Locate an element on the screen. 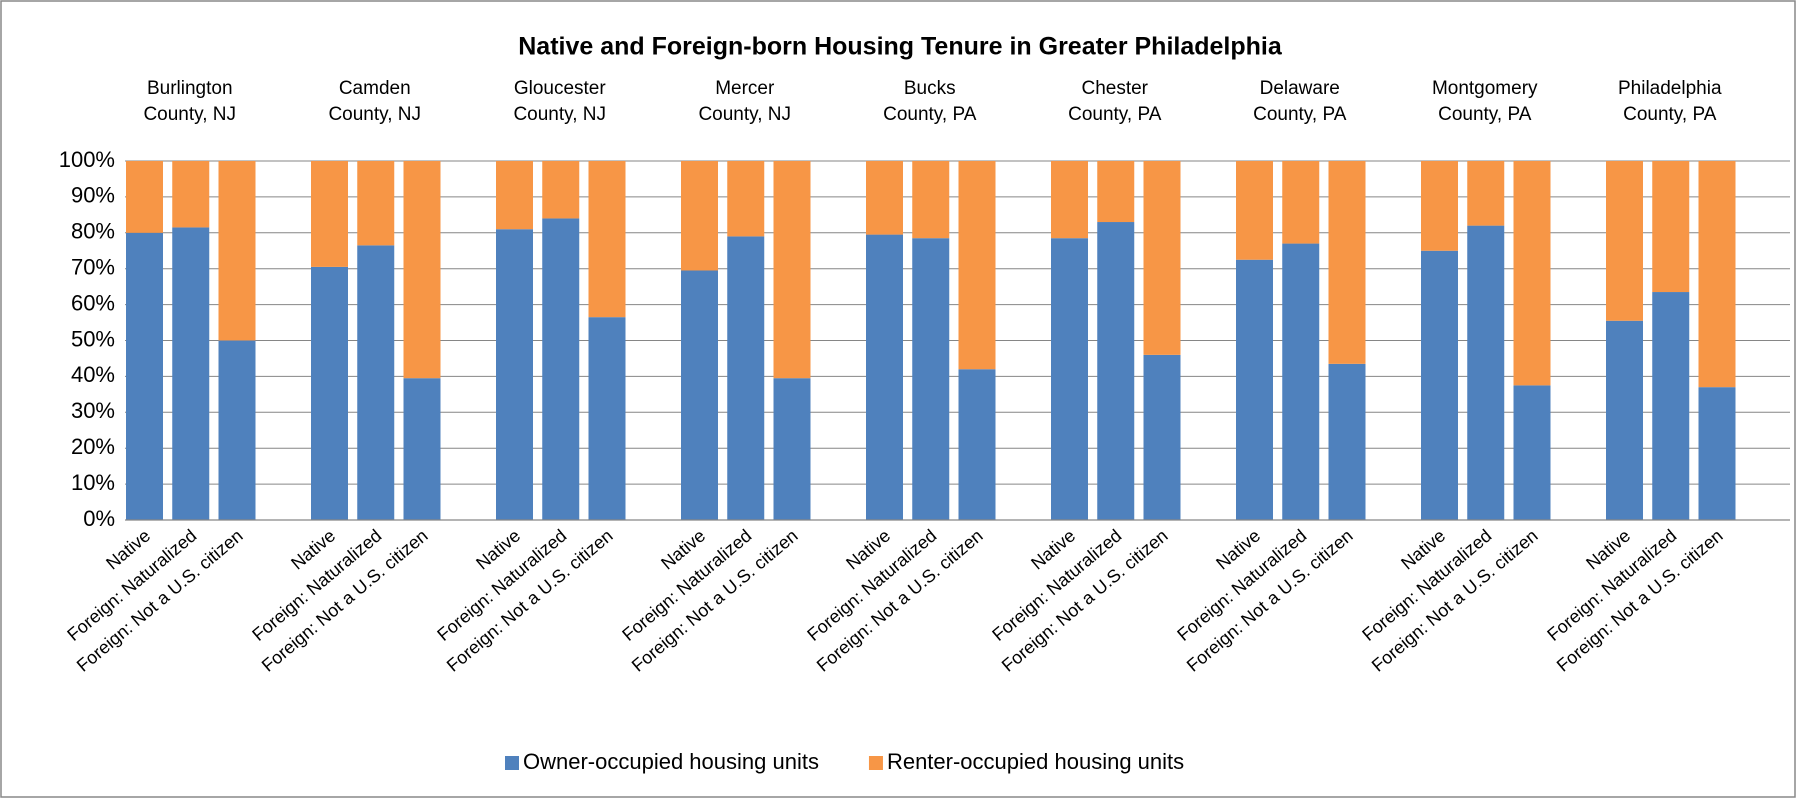  group-label: Bucks is located at coordinates (930, 88).